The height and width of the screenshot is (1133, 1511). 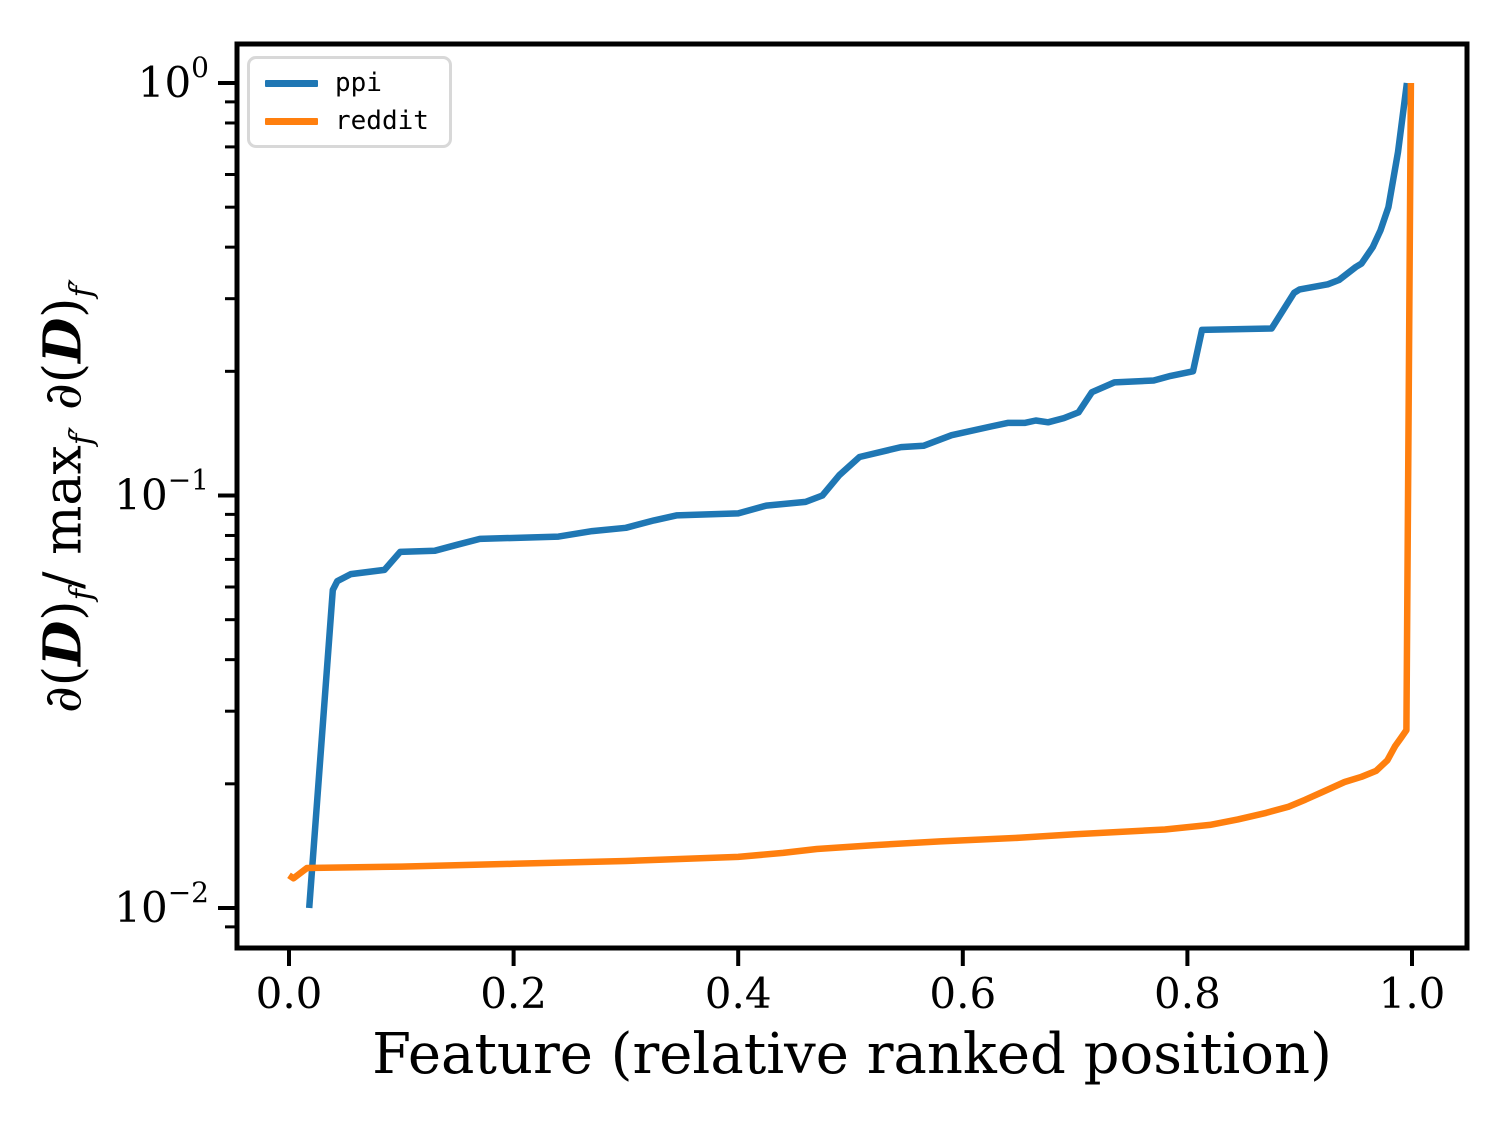 What do you see at coordinates (161, 904) in the screenshot?
I see `y-tick-label: 10⁻²` at bounding box center [161, 904].